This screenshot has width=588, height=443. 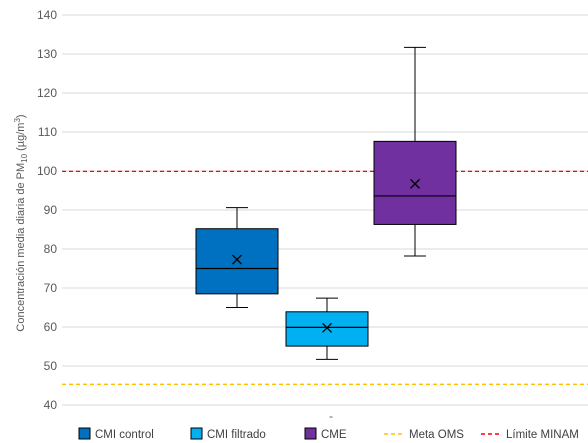 I want to click on y-tick-label-130: 130, so click(x=47, y=54).